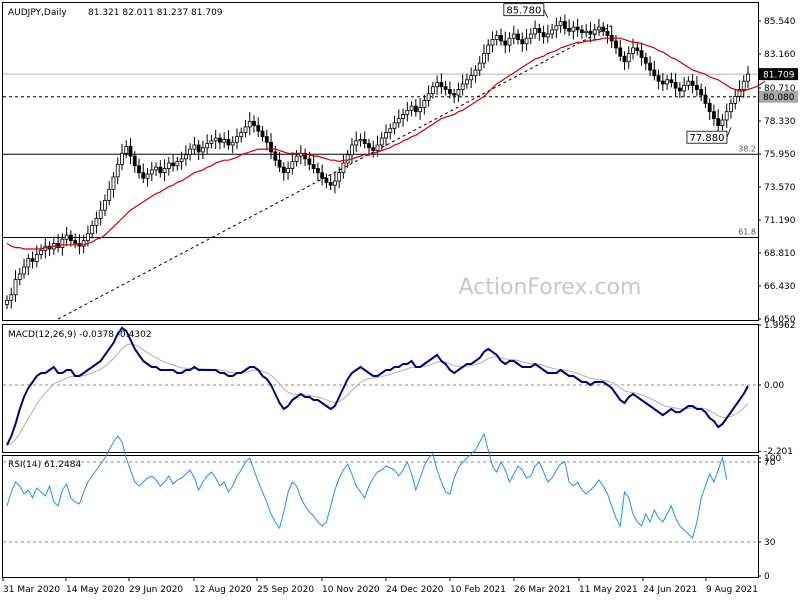  I want to click on annotation-leader, so click(546, 13).